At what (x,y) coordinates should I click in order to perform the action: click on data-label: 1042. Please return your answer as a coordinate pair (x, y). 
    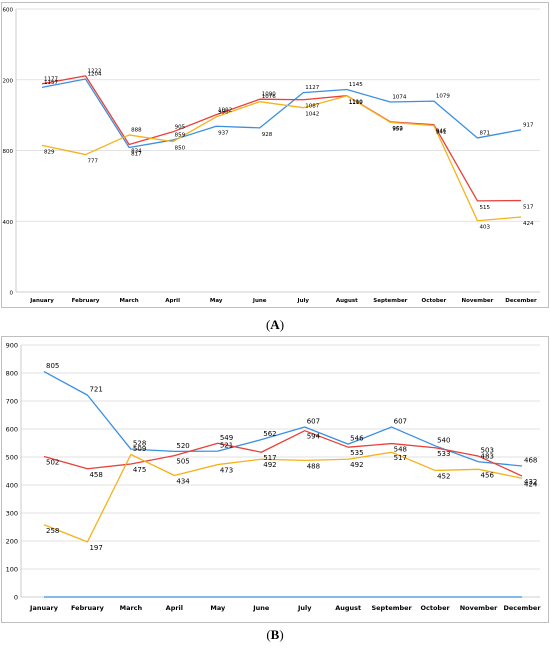
    Looking at the image, I should click on (312, 115).